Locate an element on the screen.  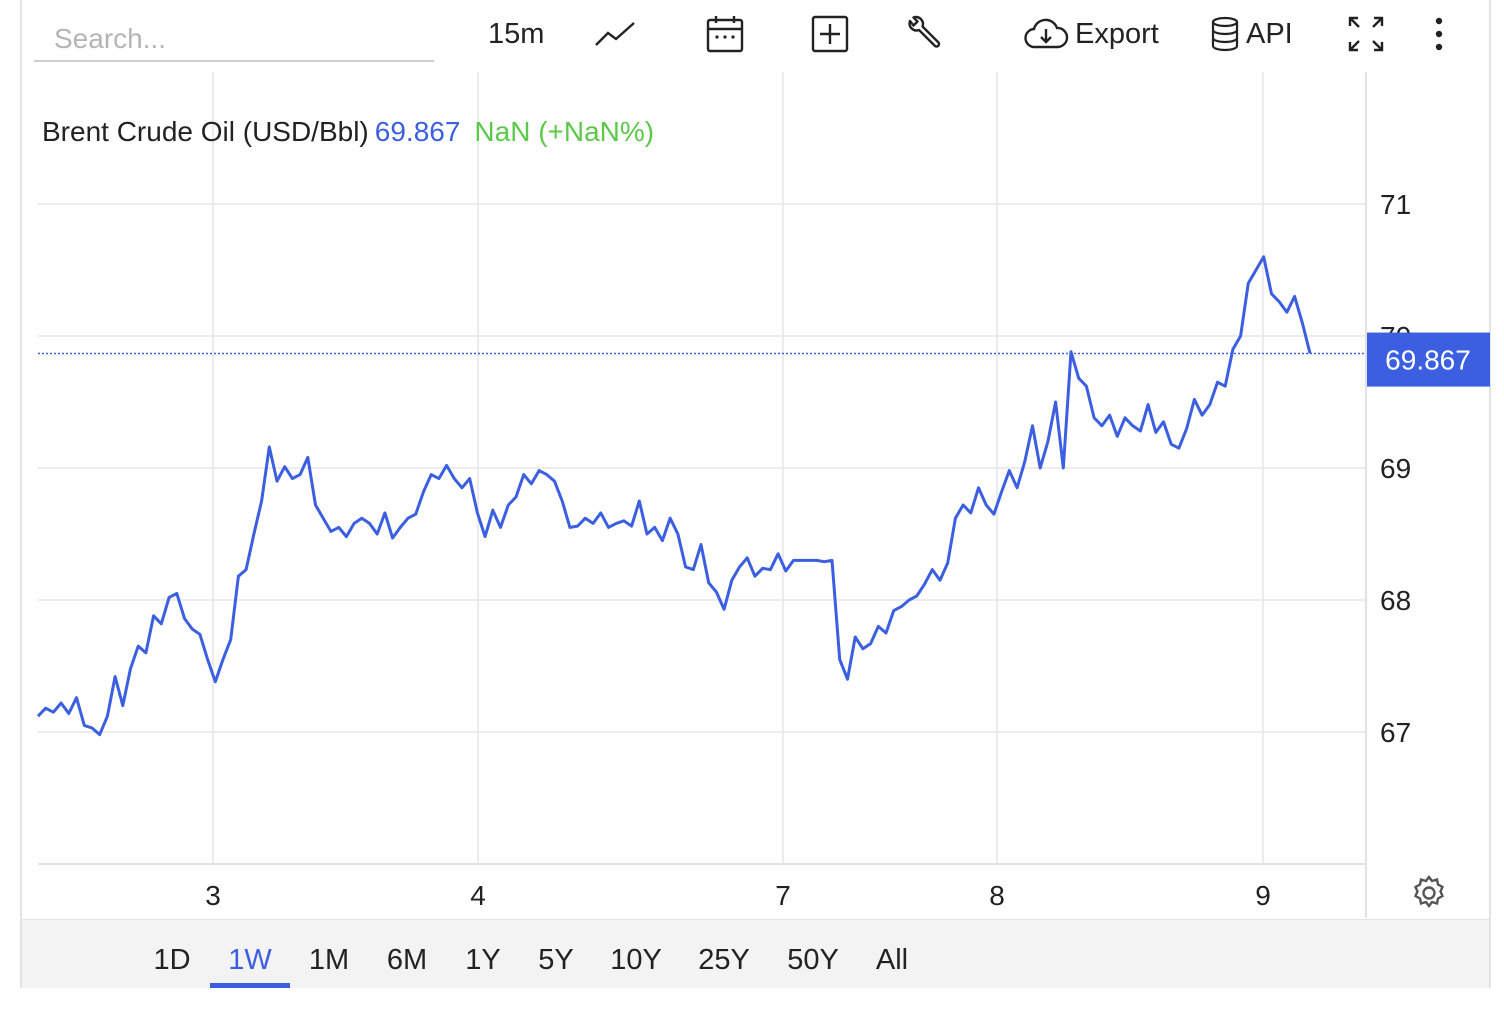
add-box-icon is located at coordinates (830, 34).